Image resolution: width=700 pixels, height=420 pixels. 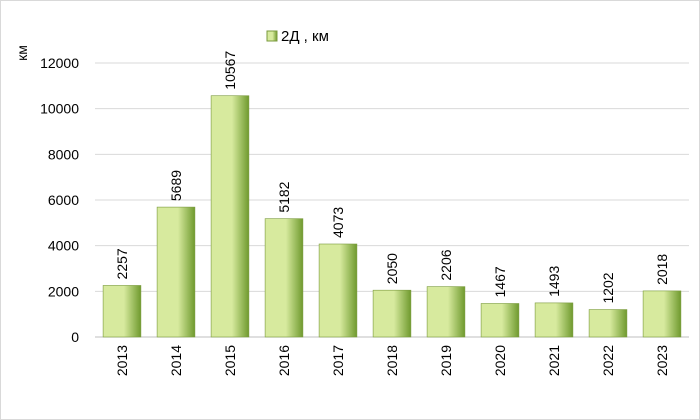 What do you see at coordinates (446, 312) in the screenshot?
I see `bar-2019` at bounding box center [446, 312].